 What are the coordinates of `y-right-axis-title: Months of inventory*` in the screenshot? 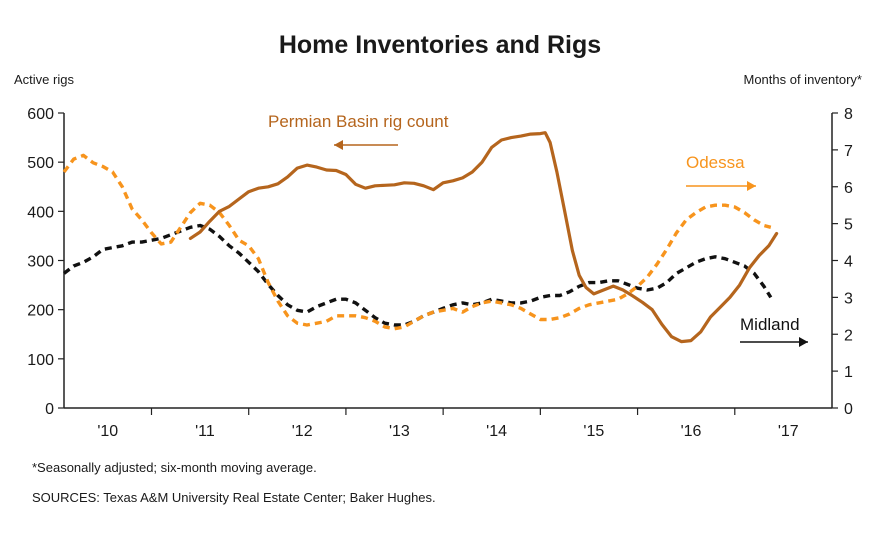 It's located at (802, 79).